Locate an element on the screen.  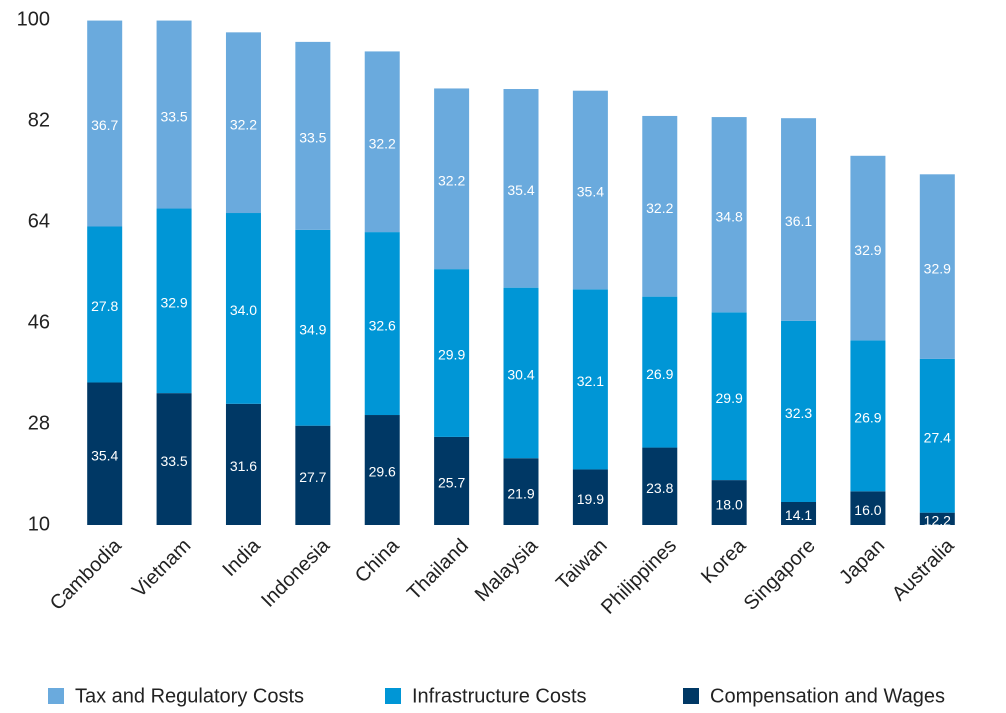
value-label: 34.9 is located at coordinates (312, 329).